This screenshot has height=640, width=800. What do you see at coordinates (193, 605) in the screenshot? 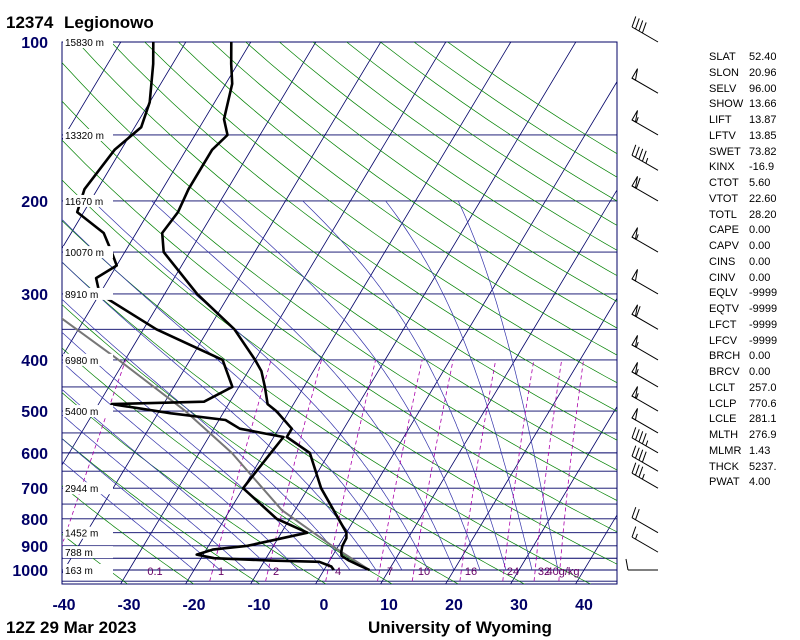
I see `temperature-tick-label: -20` at bounding box center [193, 605].